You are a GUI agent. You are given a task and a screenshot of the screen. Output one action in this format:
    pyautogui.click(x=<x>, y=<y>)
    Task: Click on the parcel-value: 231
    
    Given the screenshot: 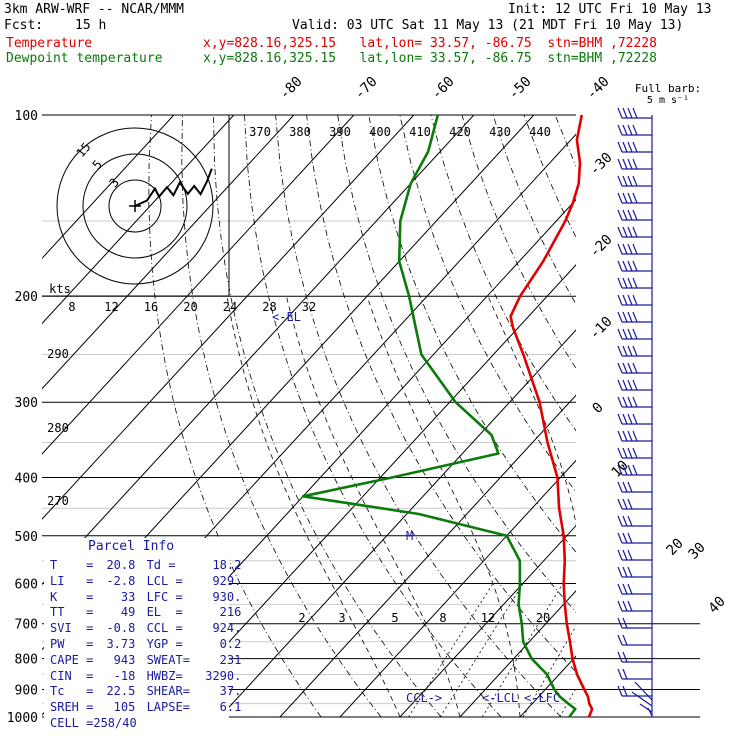 What is the action you would take?
    pyautogui.click(x=230, y=659)
    